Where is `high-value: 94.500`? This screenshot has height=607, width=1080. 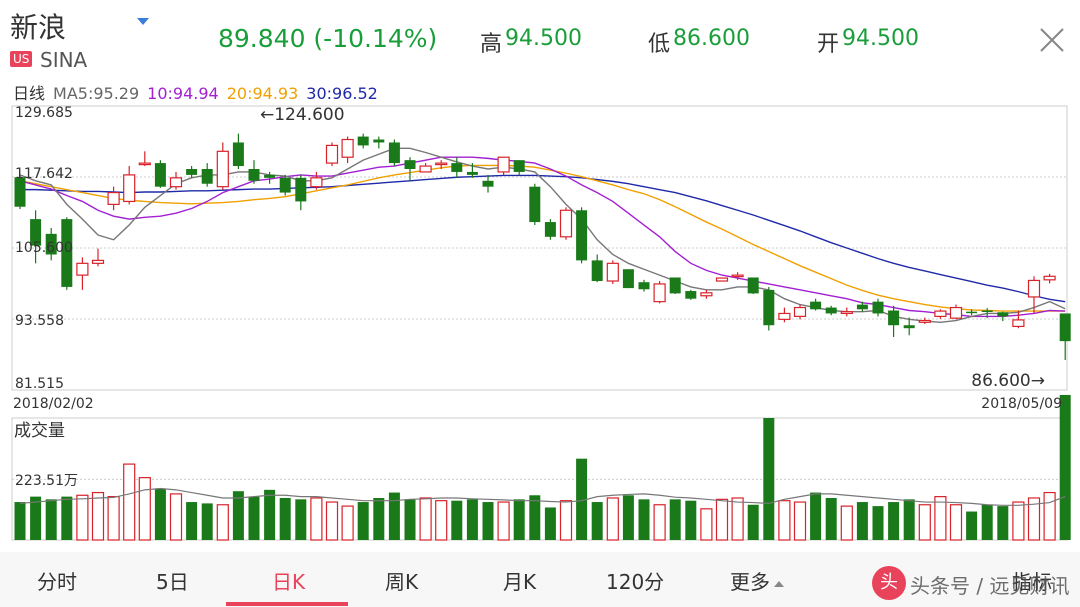
high-value: 94.500 is located at coordinates (543, 38).